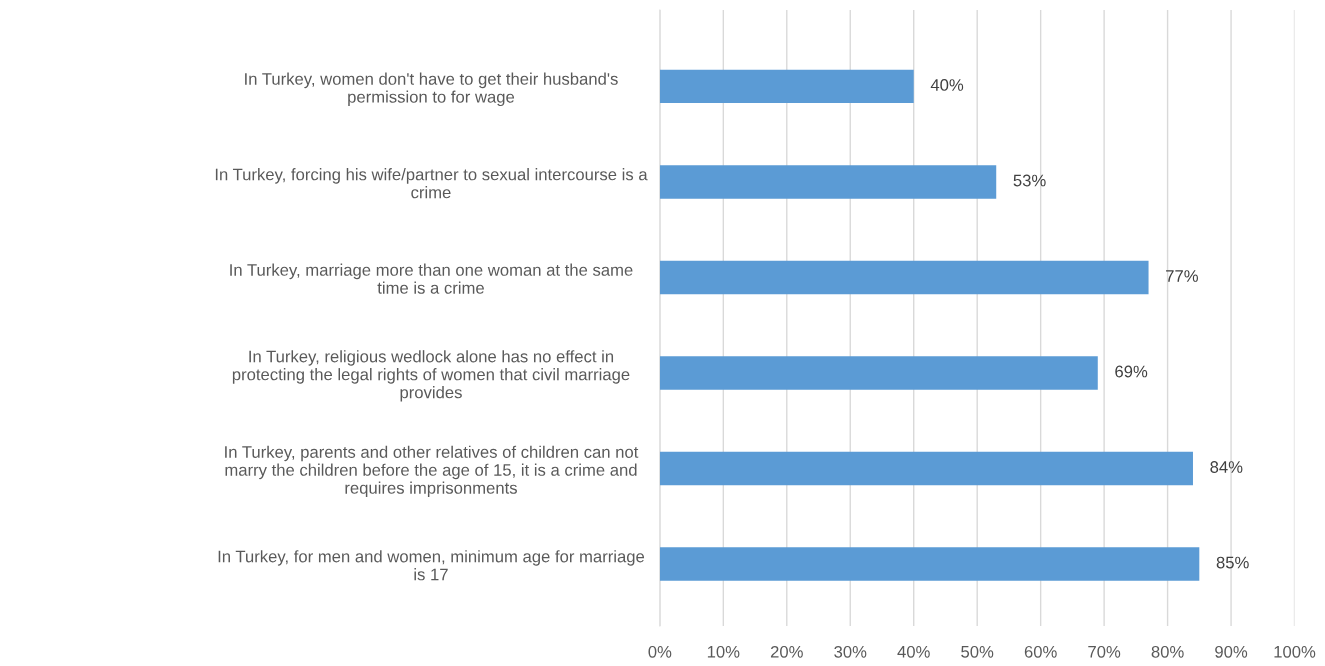  I want to click on x-tick-label: 80%, so click(1167, 651).